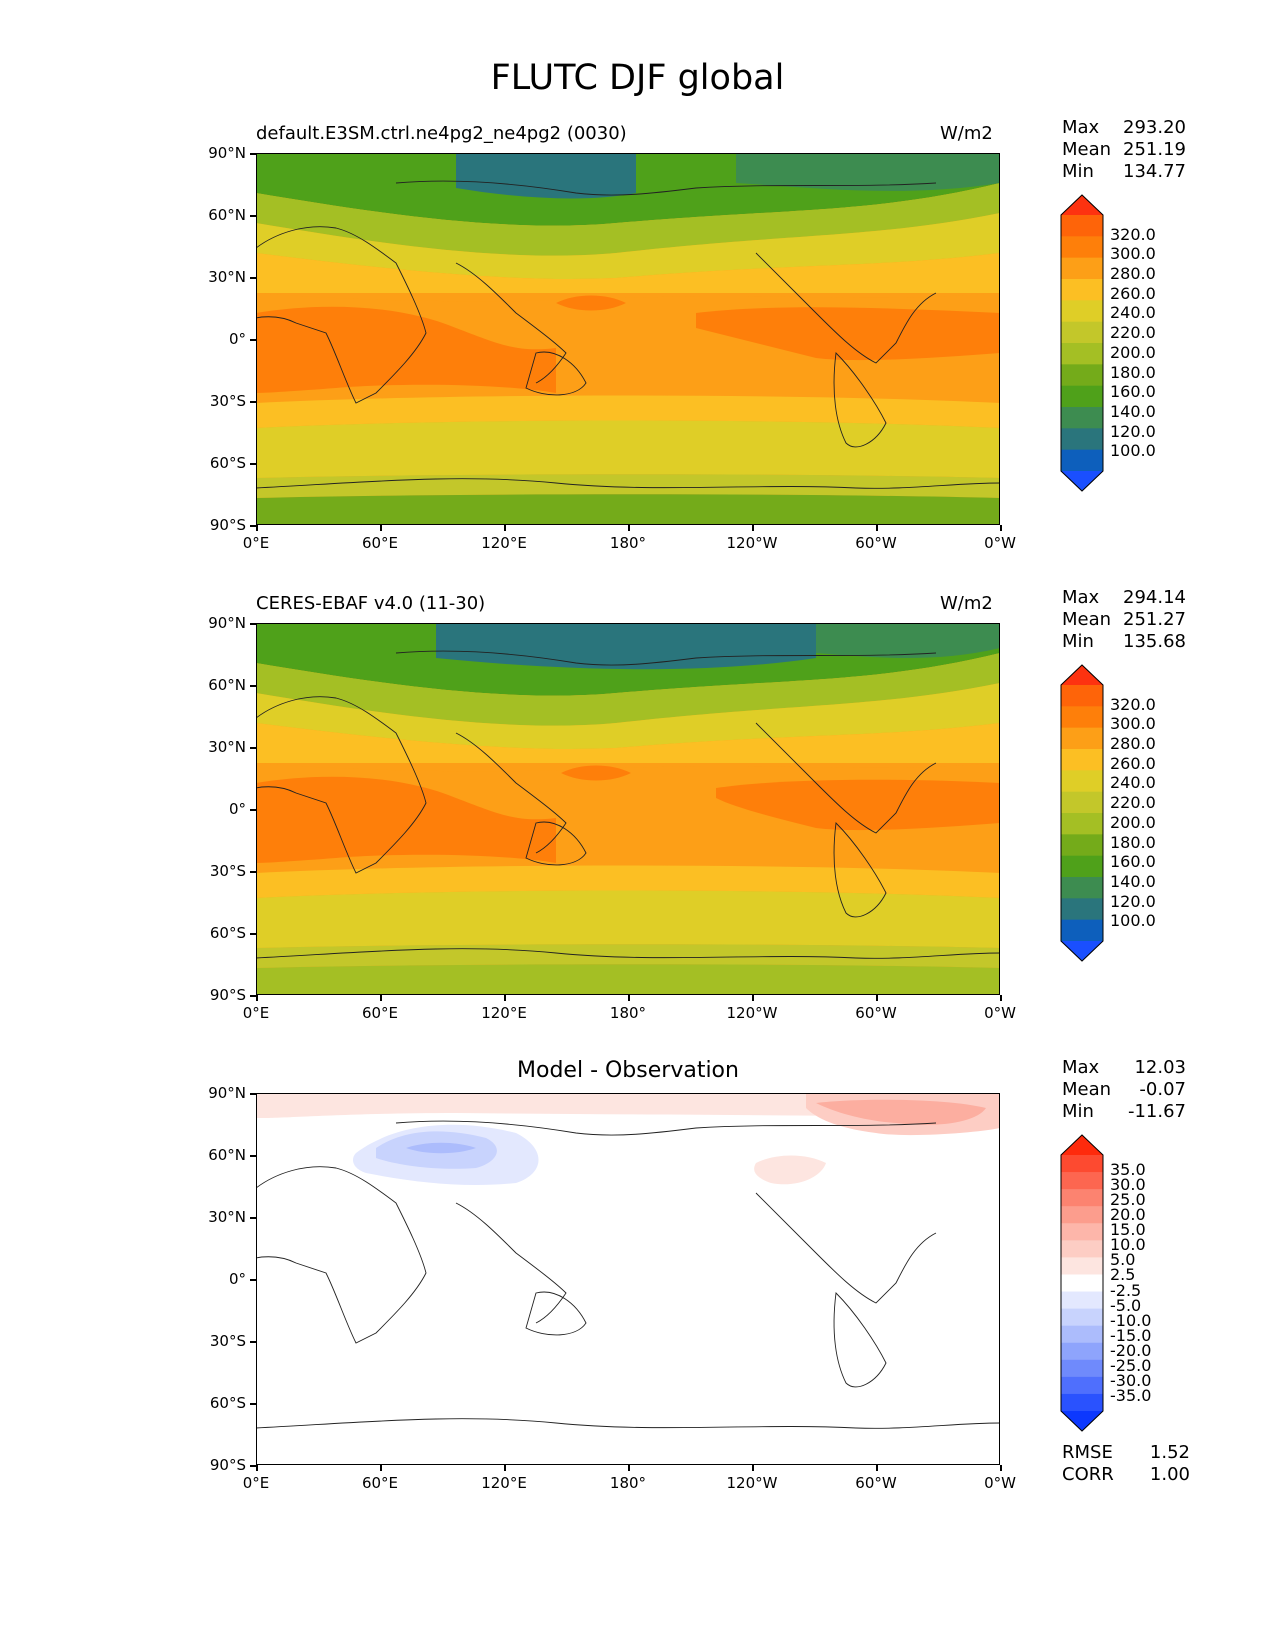 The image size is (1275, 1650). Describe the element at coordinates (1133, 234) in the screenshot. I see `colorbar-tick-label: 320.0` at that location.